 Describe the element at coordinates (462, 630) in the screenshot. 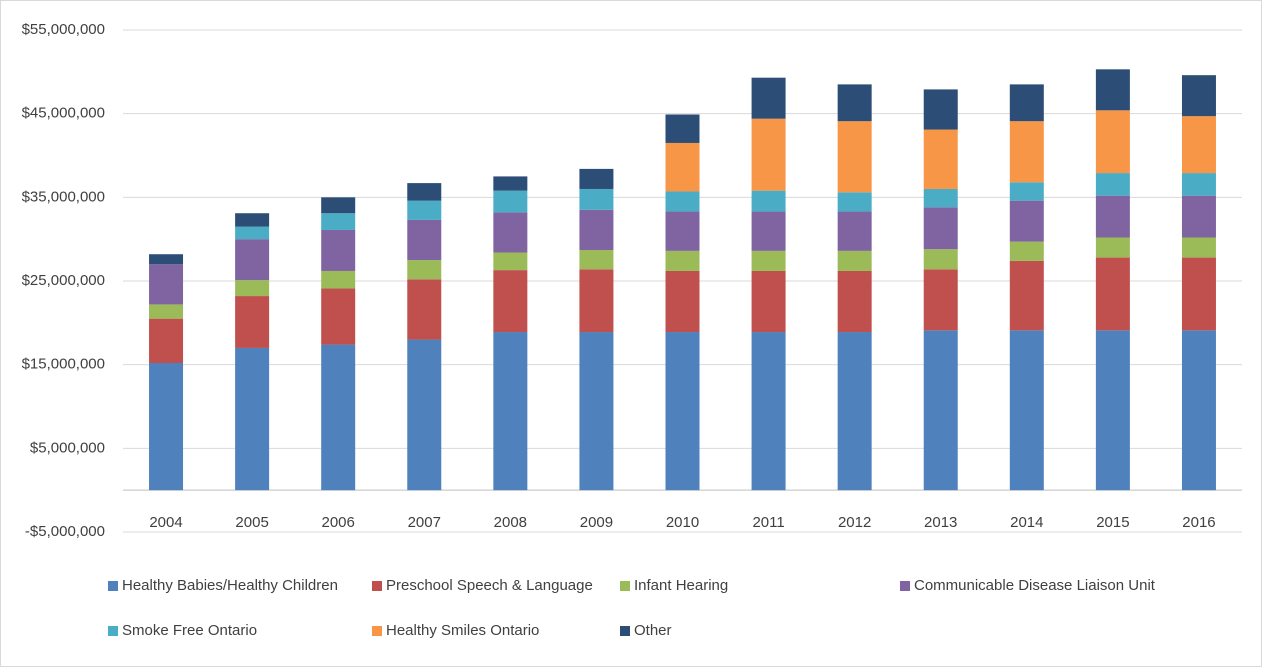

I see `legend-label: Healthy Smiles Ontario` at that location.